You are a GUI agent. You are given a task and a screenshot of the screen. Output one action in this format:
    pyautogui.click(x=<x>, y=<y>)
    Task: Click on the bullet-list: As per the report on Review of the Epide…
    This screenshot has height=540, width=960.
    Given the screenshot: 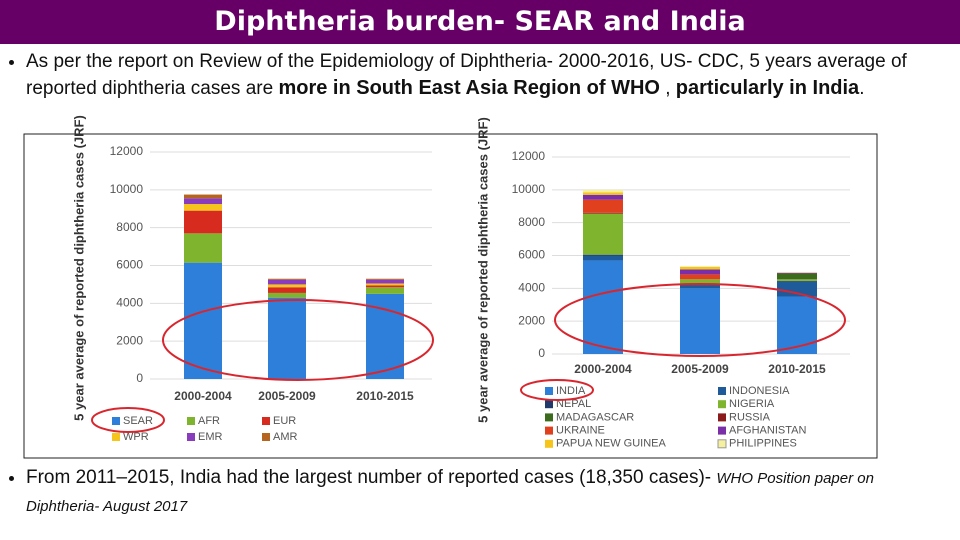 What is the action you would take?
    pyautogui.click(x=473, y=75)
    